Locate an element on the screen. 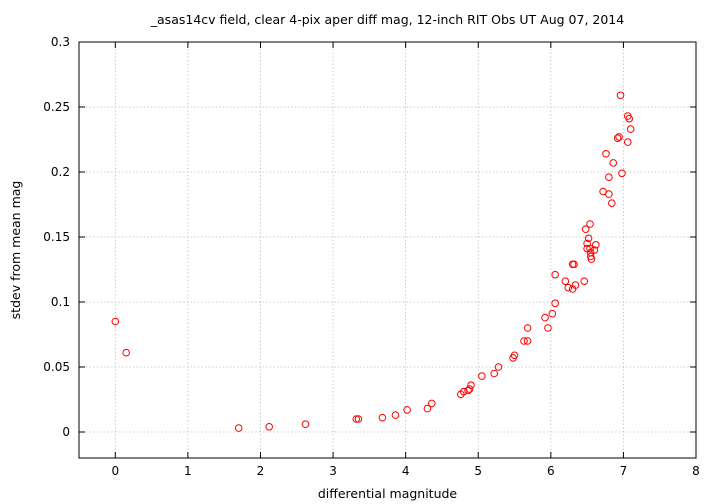 The image size is (720, 504). x-tick-label: 7 is located at coordinates (624, 471).